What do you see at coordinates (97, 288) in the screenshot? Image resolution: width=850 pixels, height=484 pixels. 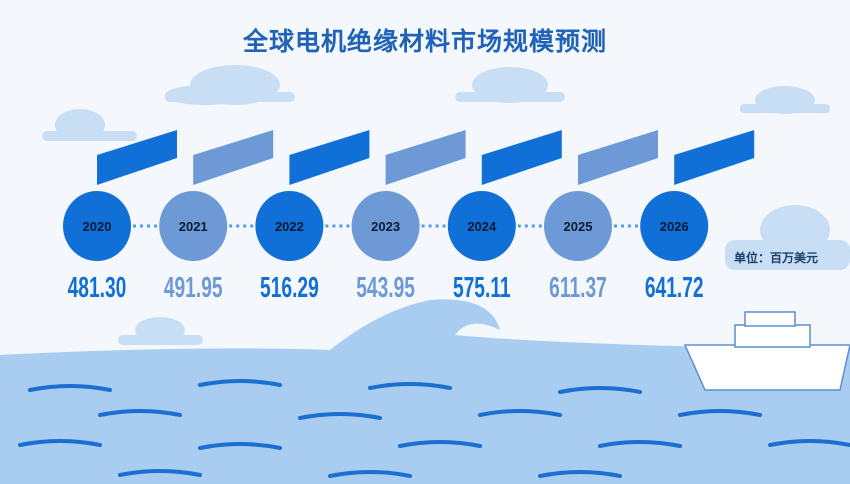 I see `value-label: 481.30` at bounding box center [97, 288].